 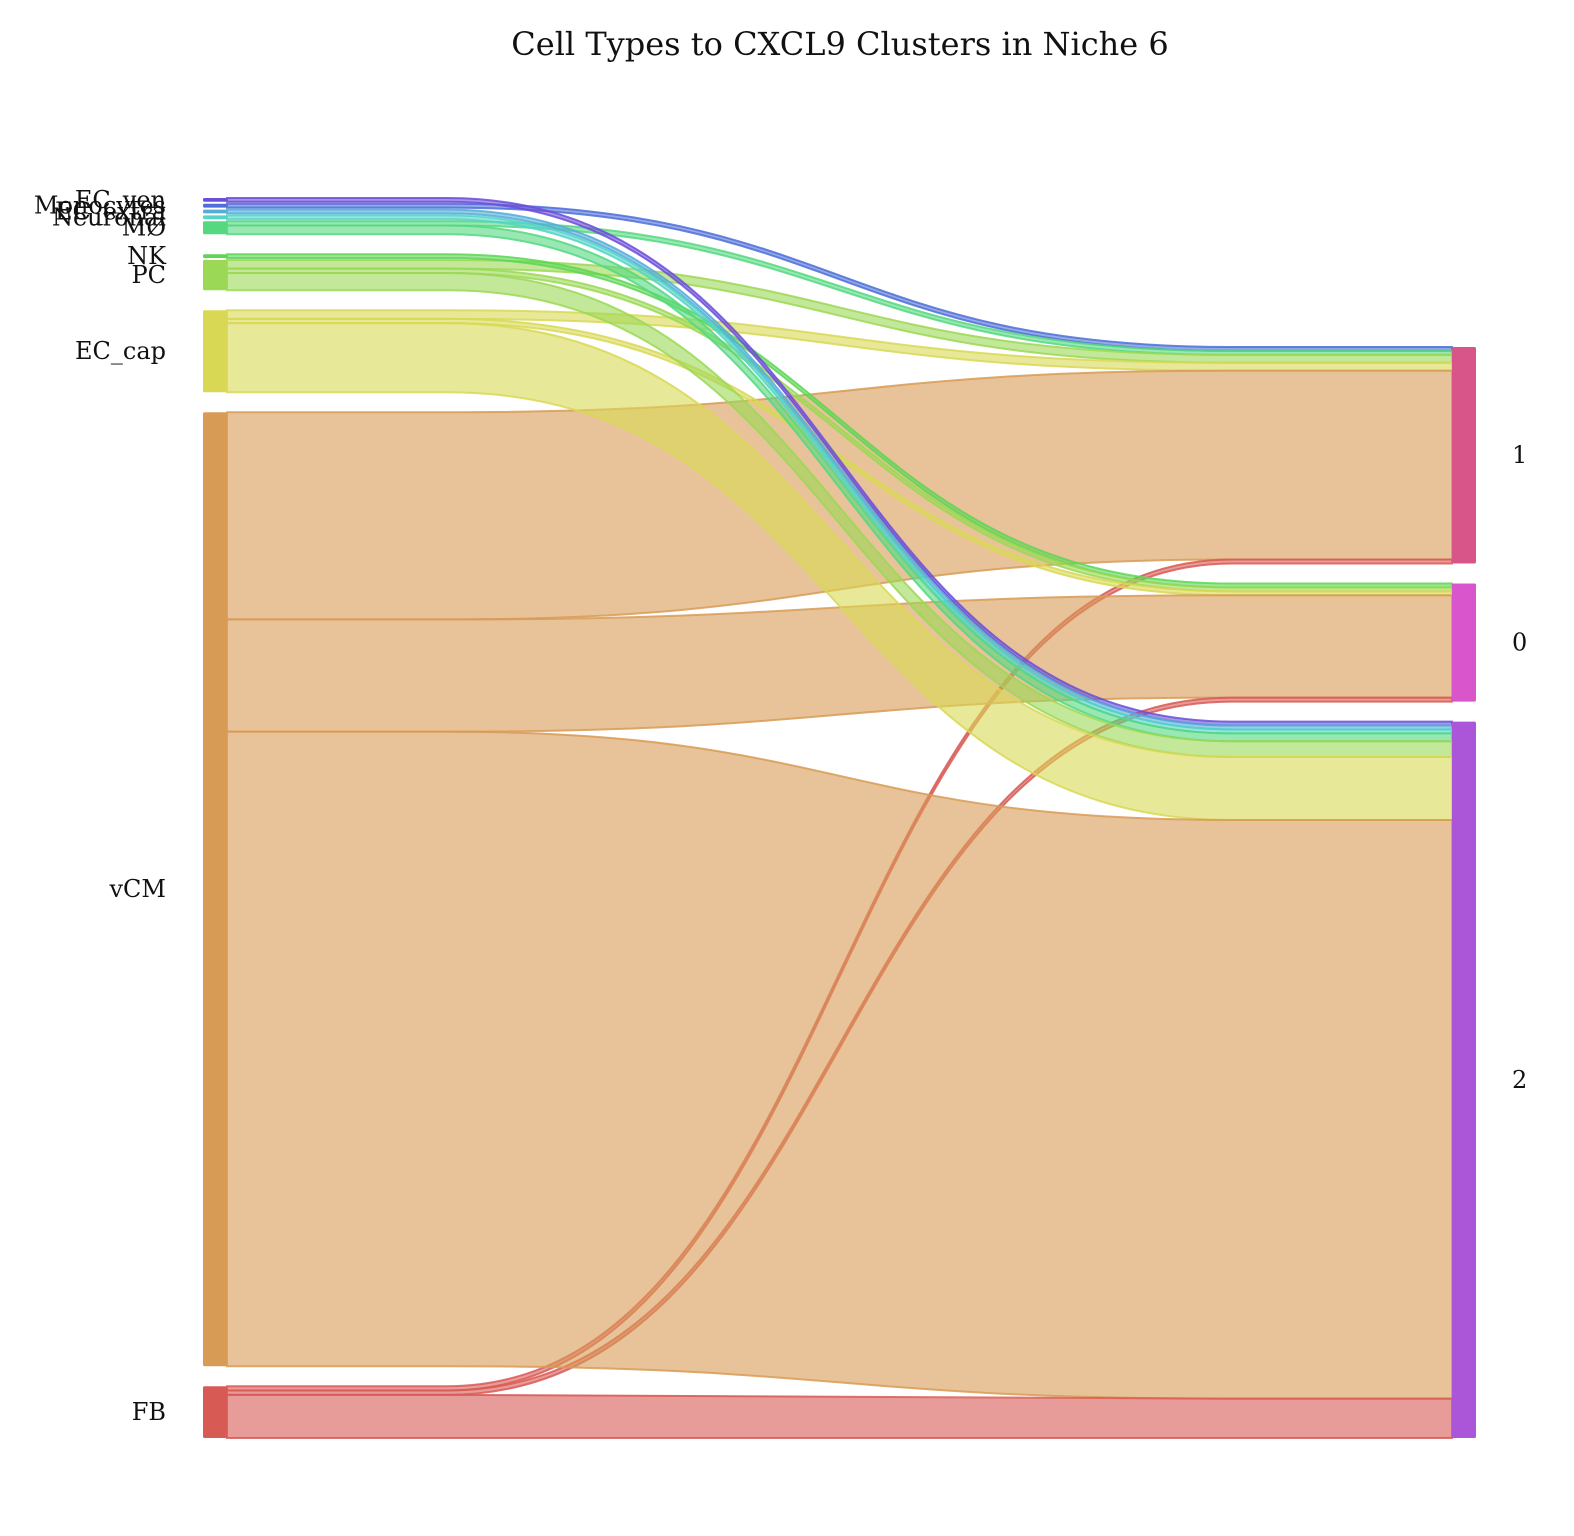 I want to click on source-label-ec-cap: EC_cap, so click(x=120, y=351).